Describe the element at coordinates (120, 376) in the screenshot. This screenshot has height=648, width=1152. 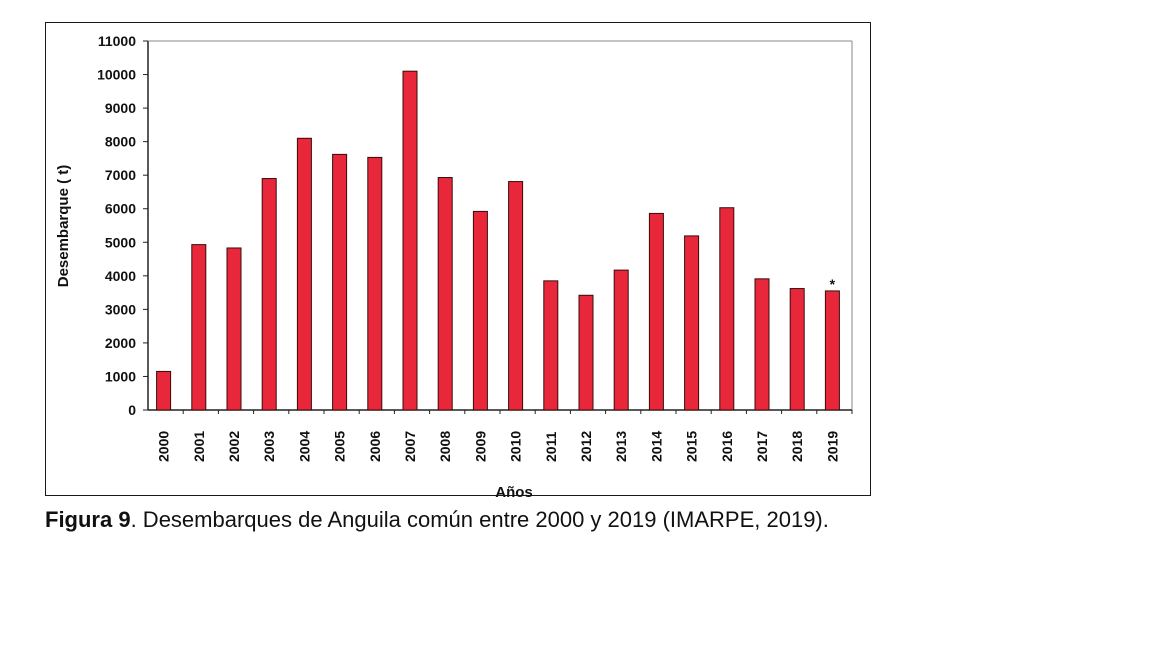
I see `y-tick-label: 1000` at that location.